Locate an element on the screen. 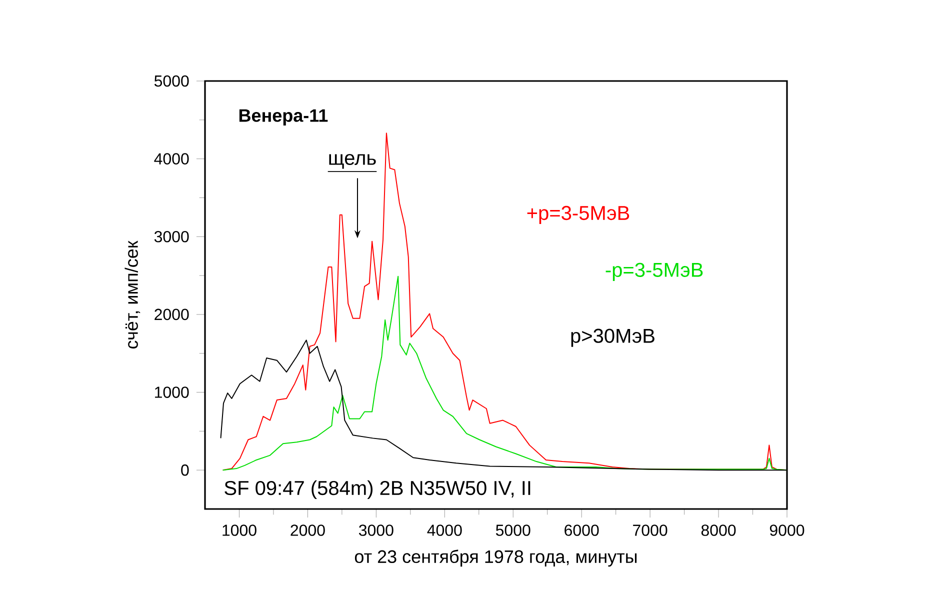 Image resolution: width=936 pixels, height=601 pixels. y-axis-title: счёт, имп/сек is located at coordinates (132, 294).